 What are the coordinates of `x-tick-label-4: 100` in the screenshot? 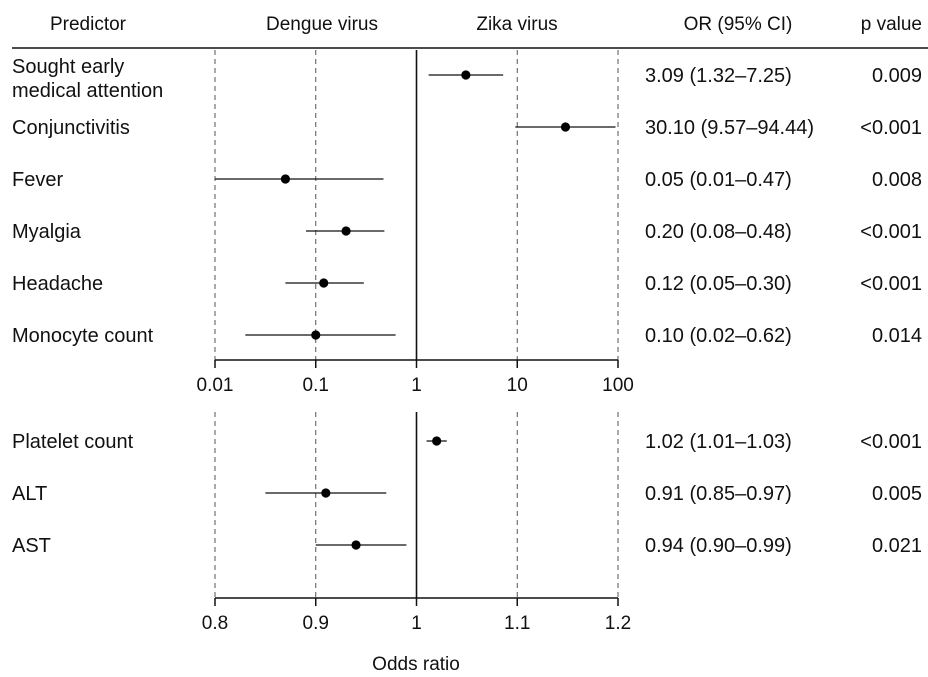 It's located at (618, 385).